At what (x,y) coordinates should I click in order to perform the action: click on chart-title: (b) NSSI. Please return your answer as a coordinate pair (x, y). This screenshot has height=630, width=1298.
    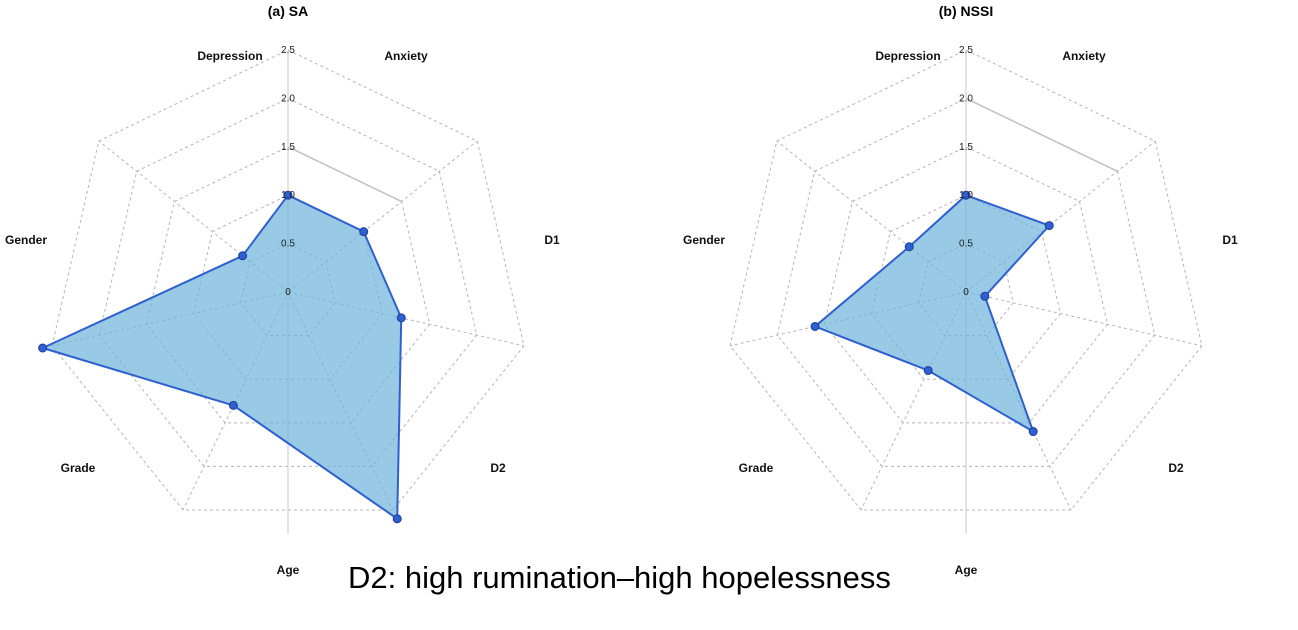
    Looking at the image, I should click on (966, 11).